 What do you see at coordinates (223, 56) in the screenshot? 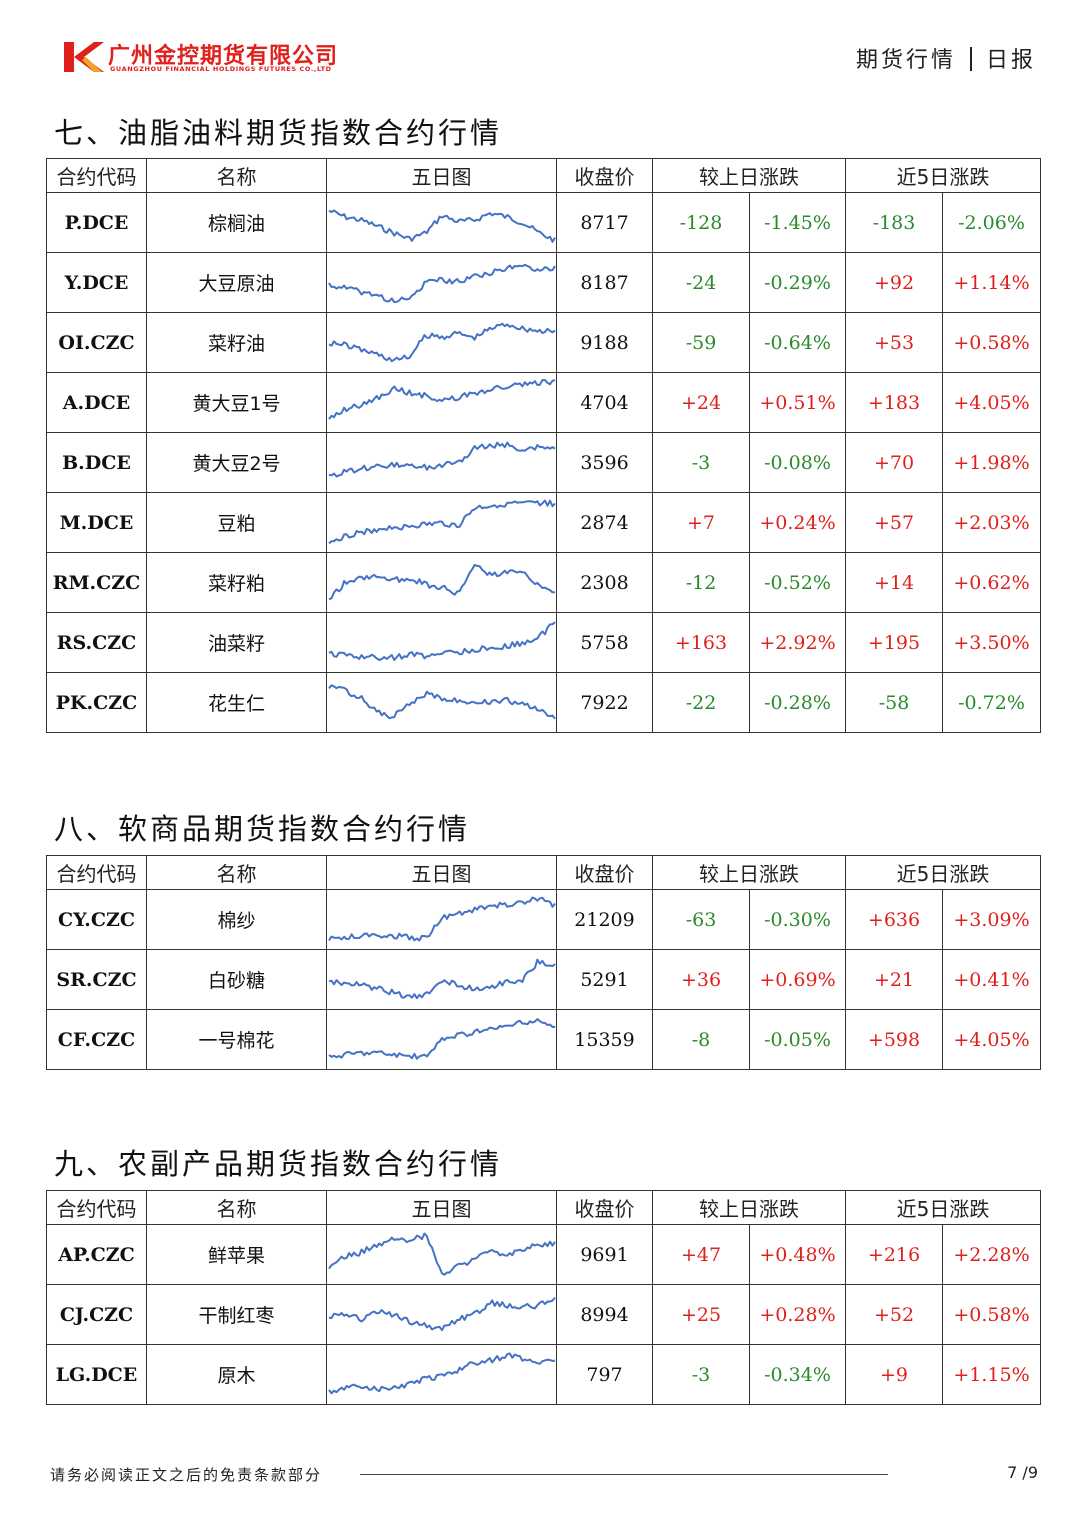
I see `company-name-cn: 广州金控期货有限公司` at bounding box center [223, 56].